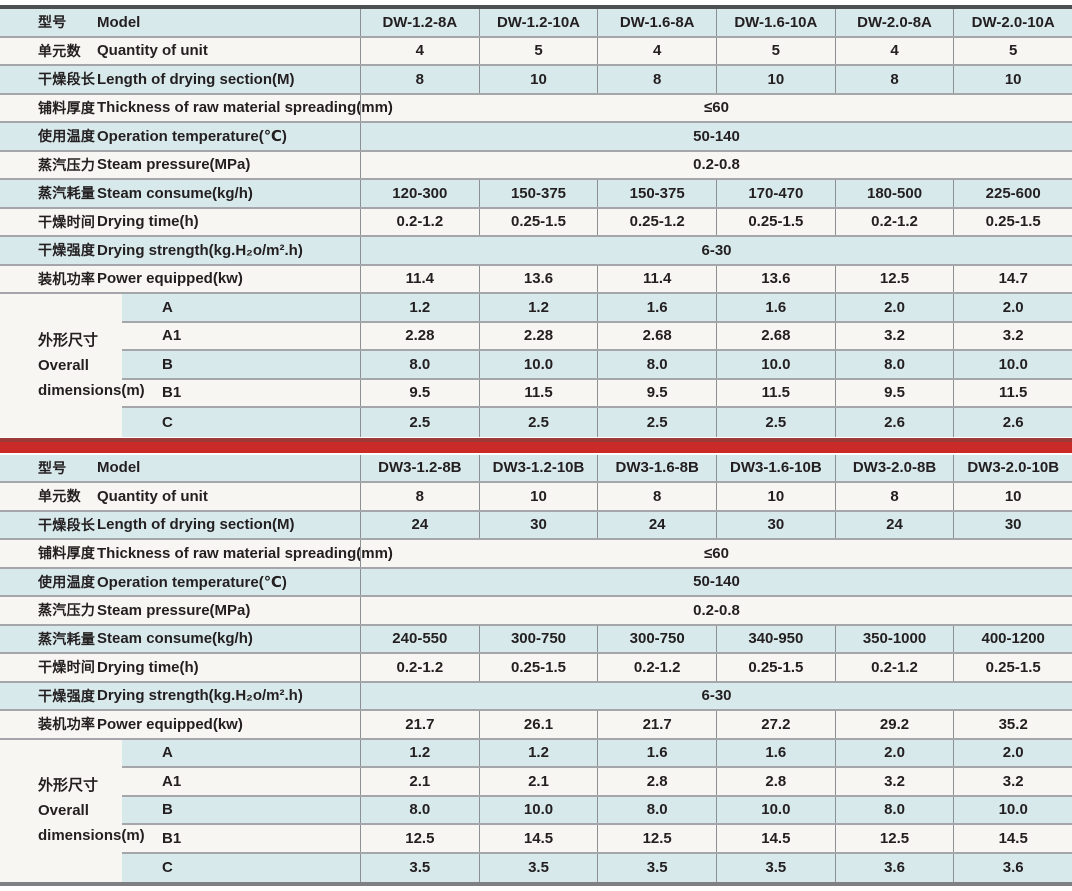 The image size is (1072, 891). Describe the element at coordinates (170, 724) in the screenshot. I see `row-label-en: Power equipped(kw)` at that location.